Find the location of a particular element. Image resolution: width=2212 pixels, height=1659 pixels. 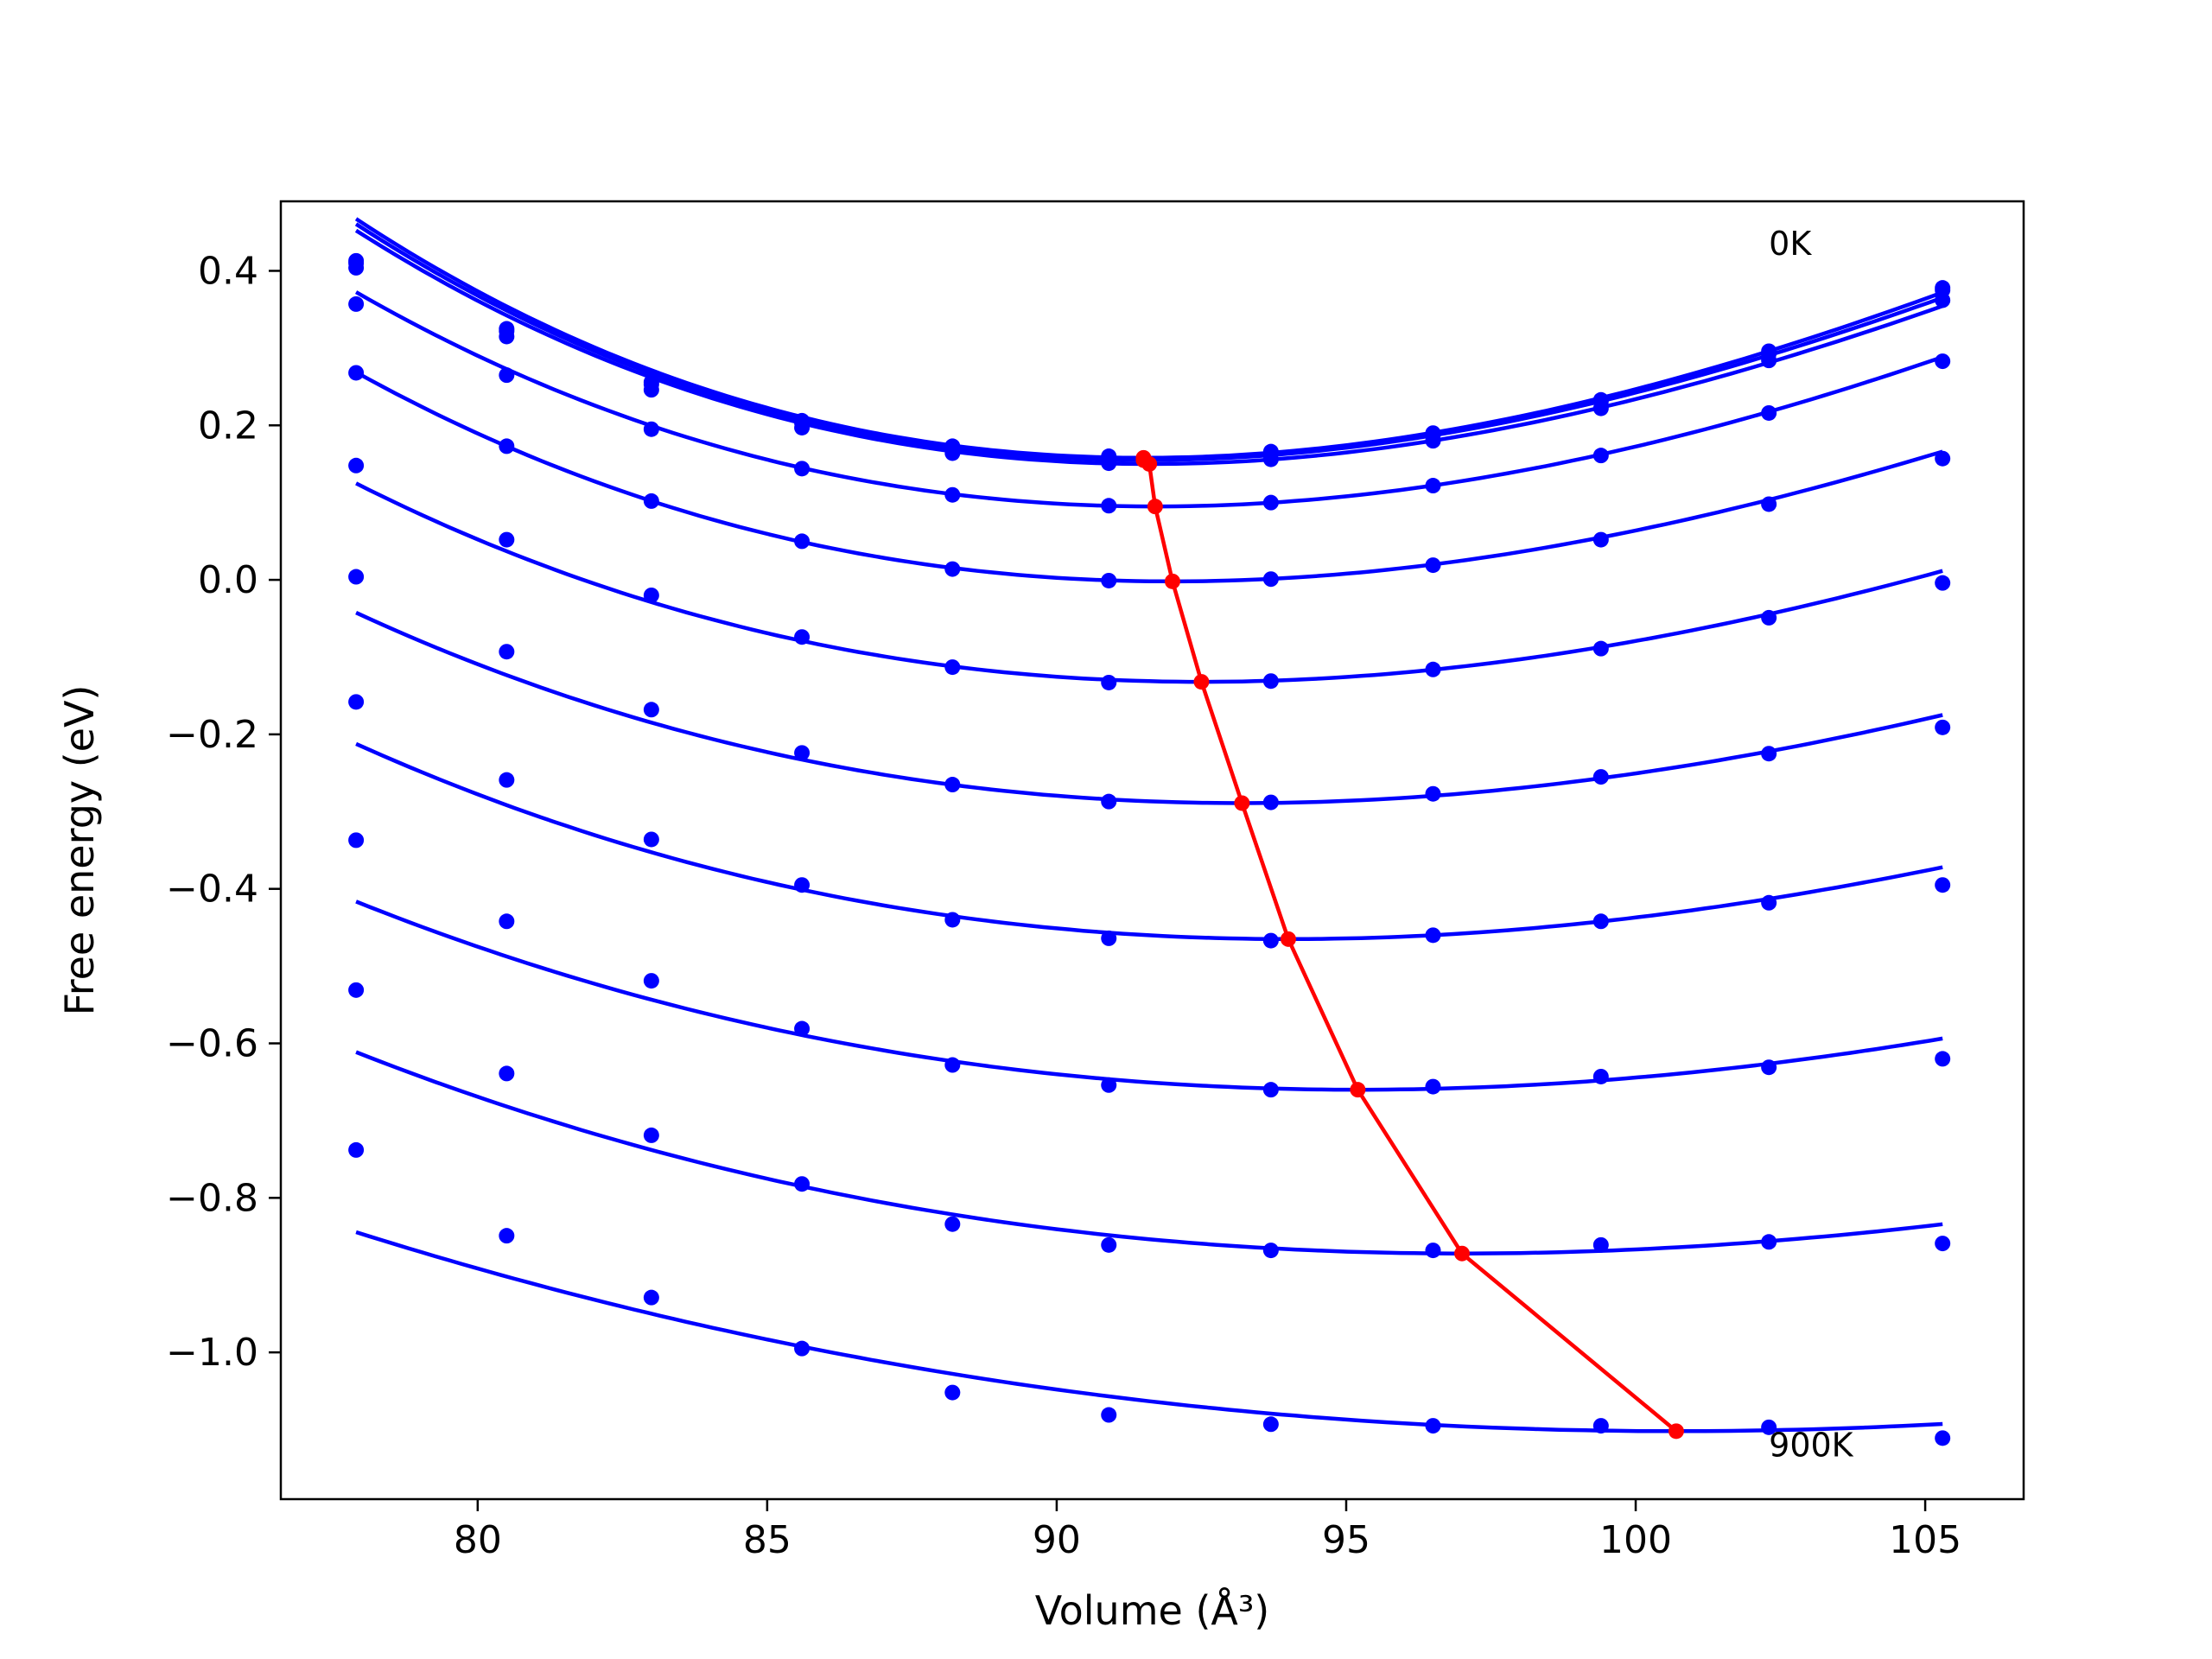

y-tick-label: −0.8 is located at coordinates (212, 1198).